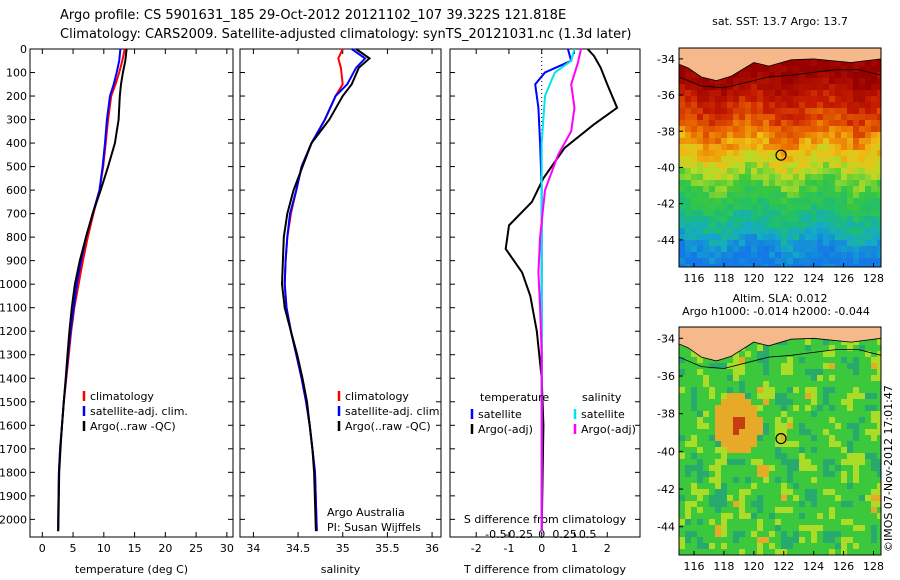 The image size is (900, 580). What do you see at coordinates (753, 566) in the screenshot?
I see `sla-map-xtick-label: 120` at bounding box center [753, 566].